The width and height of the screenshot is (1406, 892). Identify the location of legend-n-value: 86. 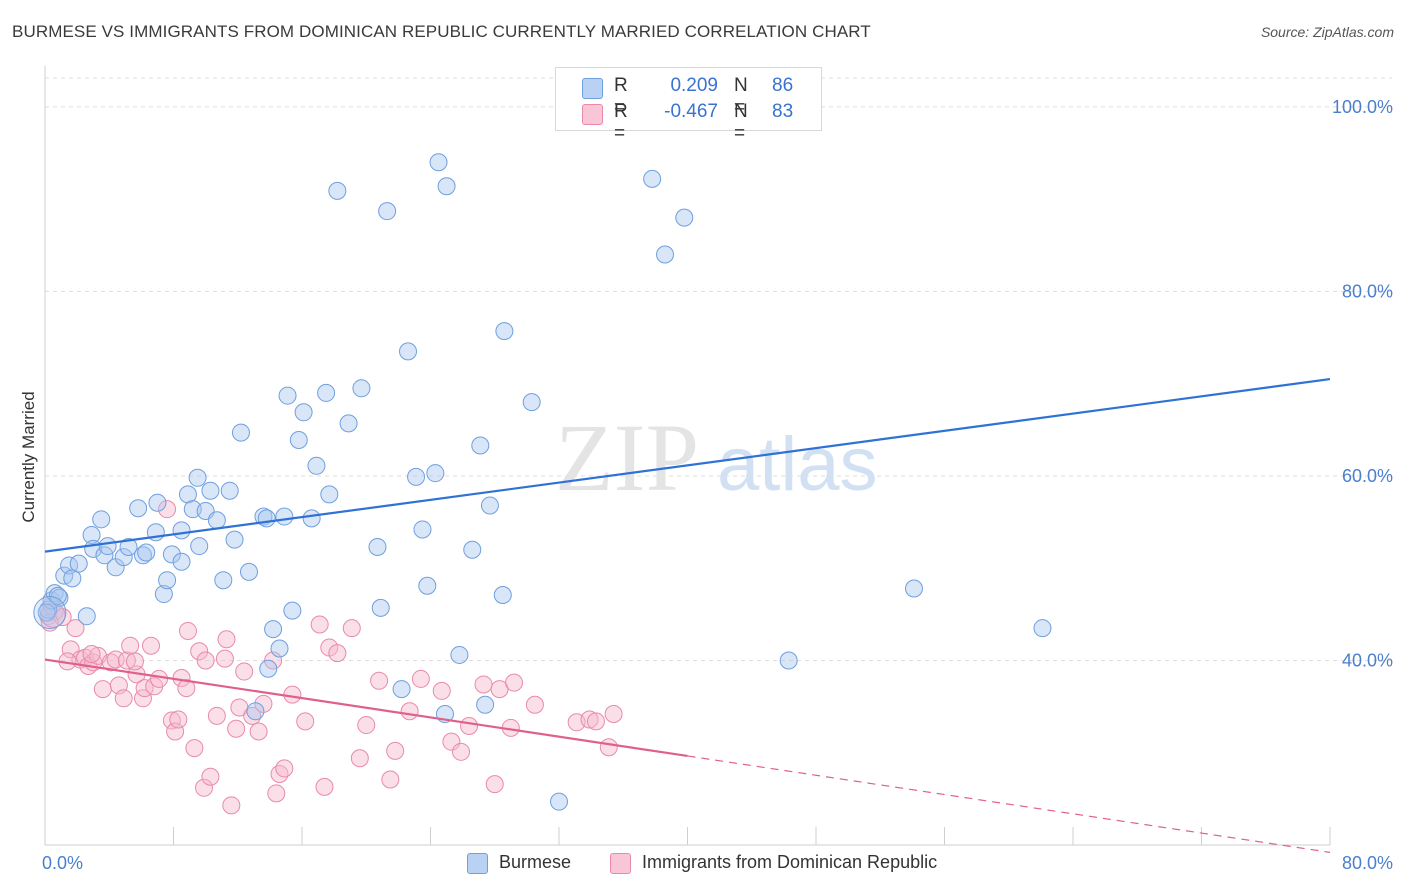
(783, 85).